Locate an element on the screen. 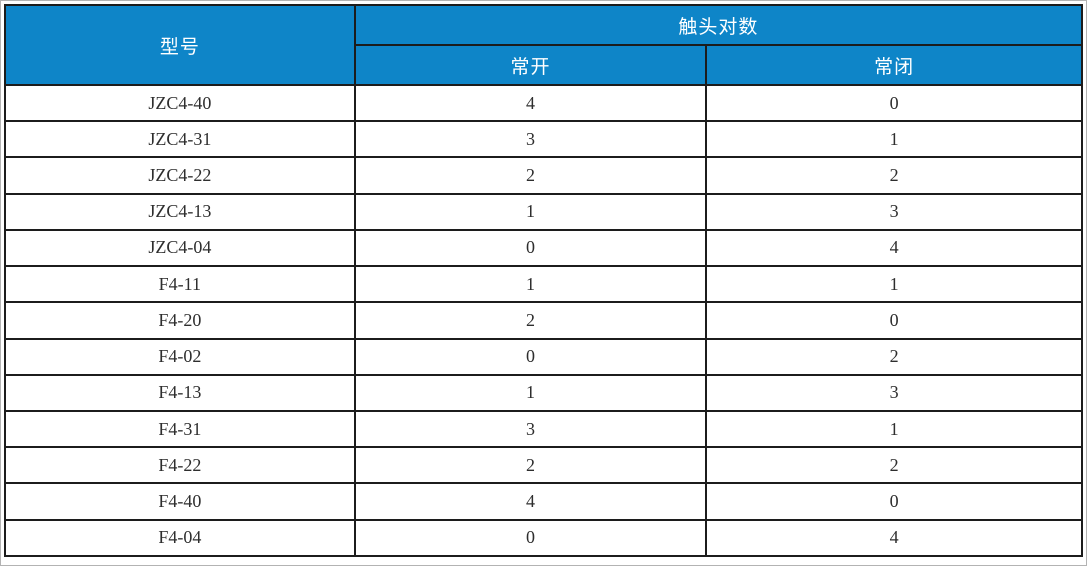 Image resolution: width=1087 pixels, height=566 pixels. model-cell: F4-02 is located at coordinates (180, 356).